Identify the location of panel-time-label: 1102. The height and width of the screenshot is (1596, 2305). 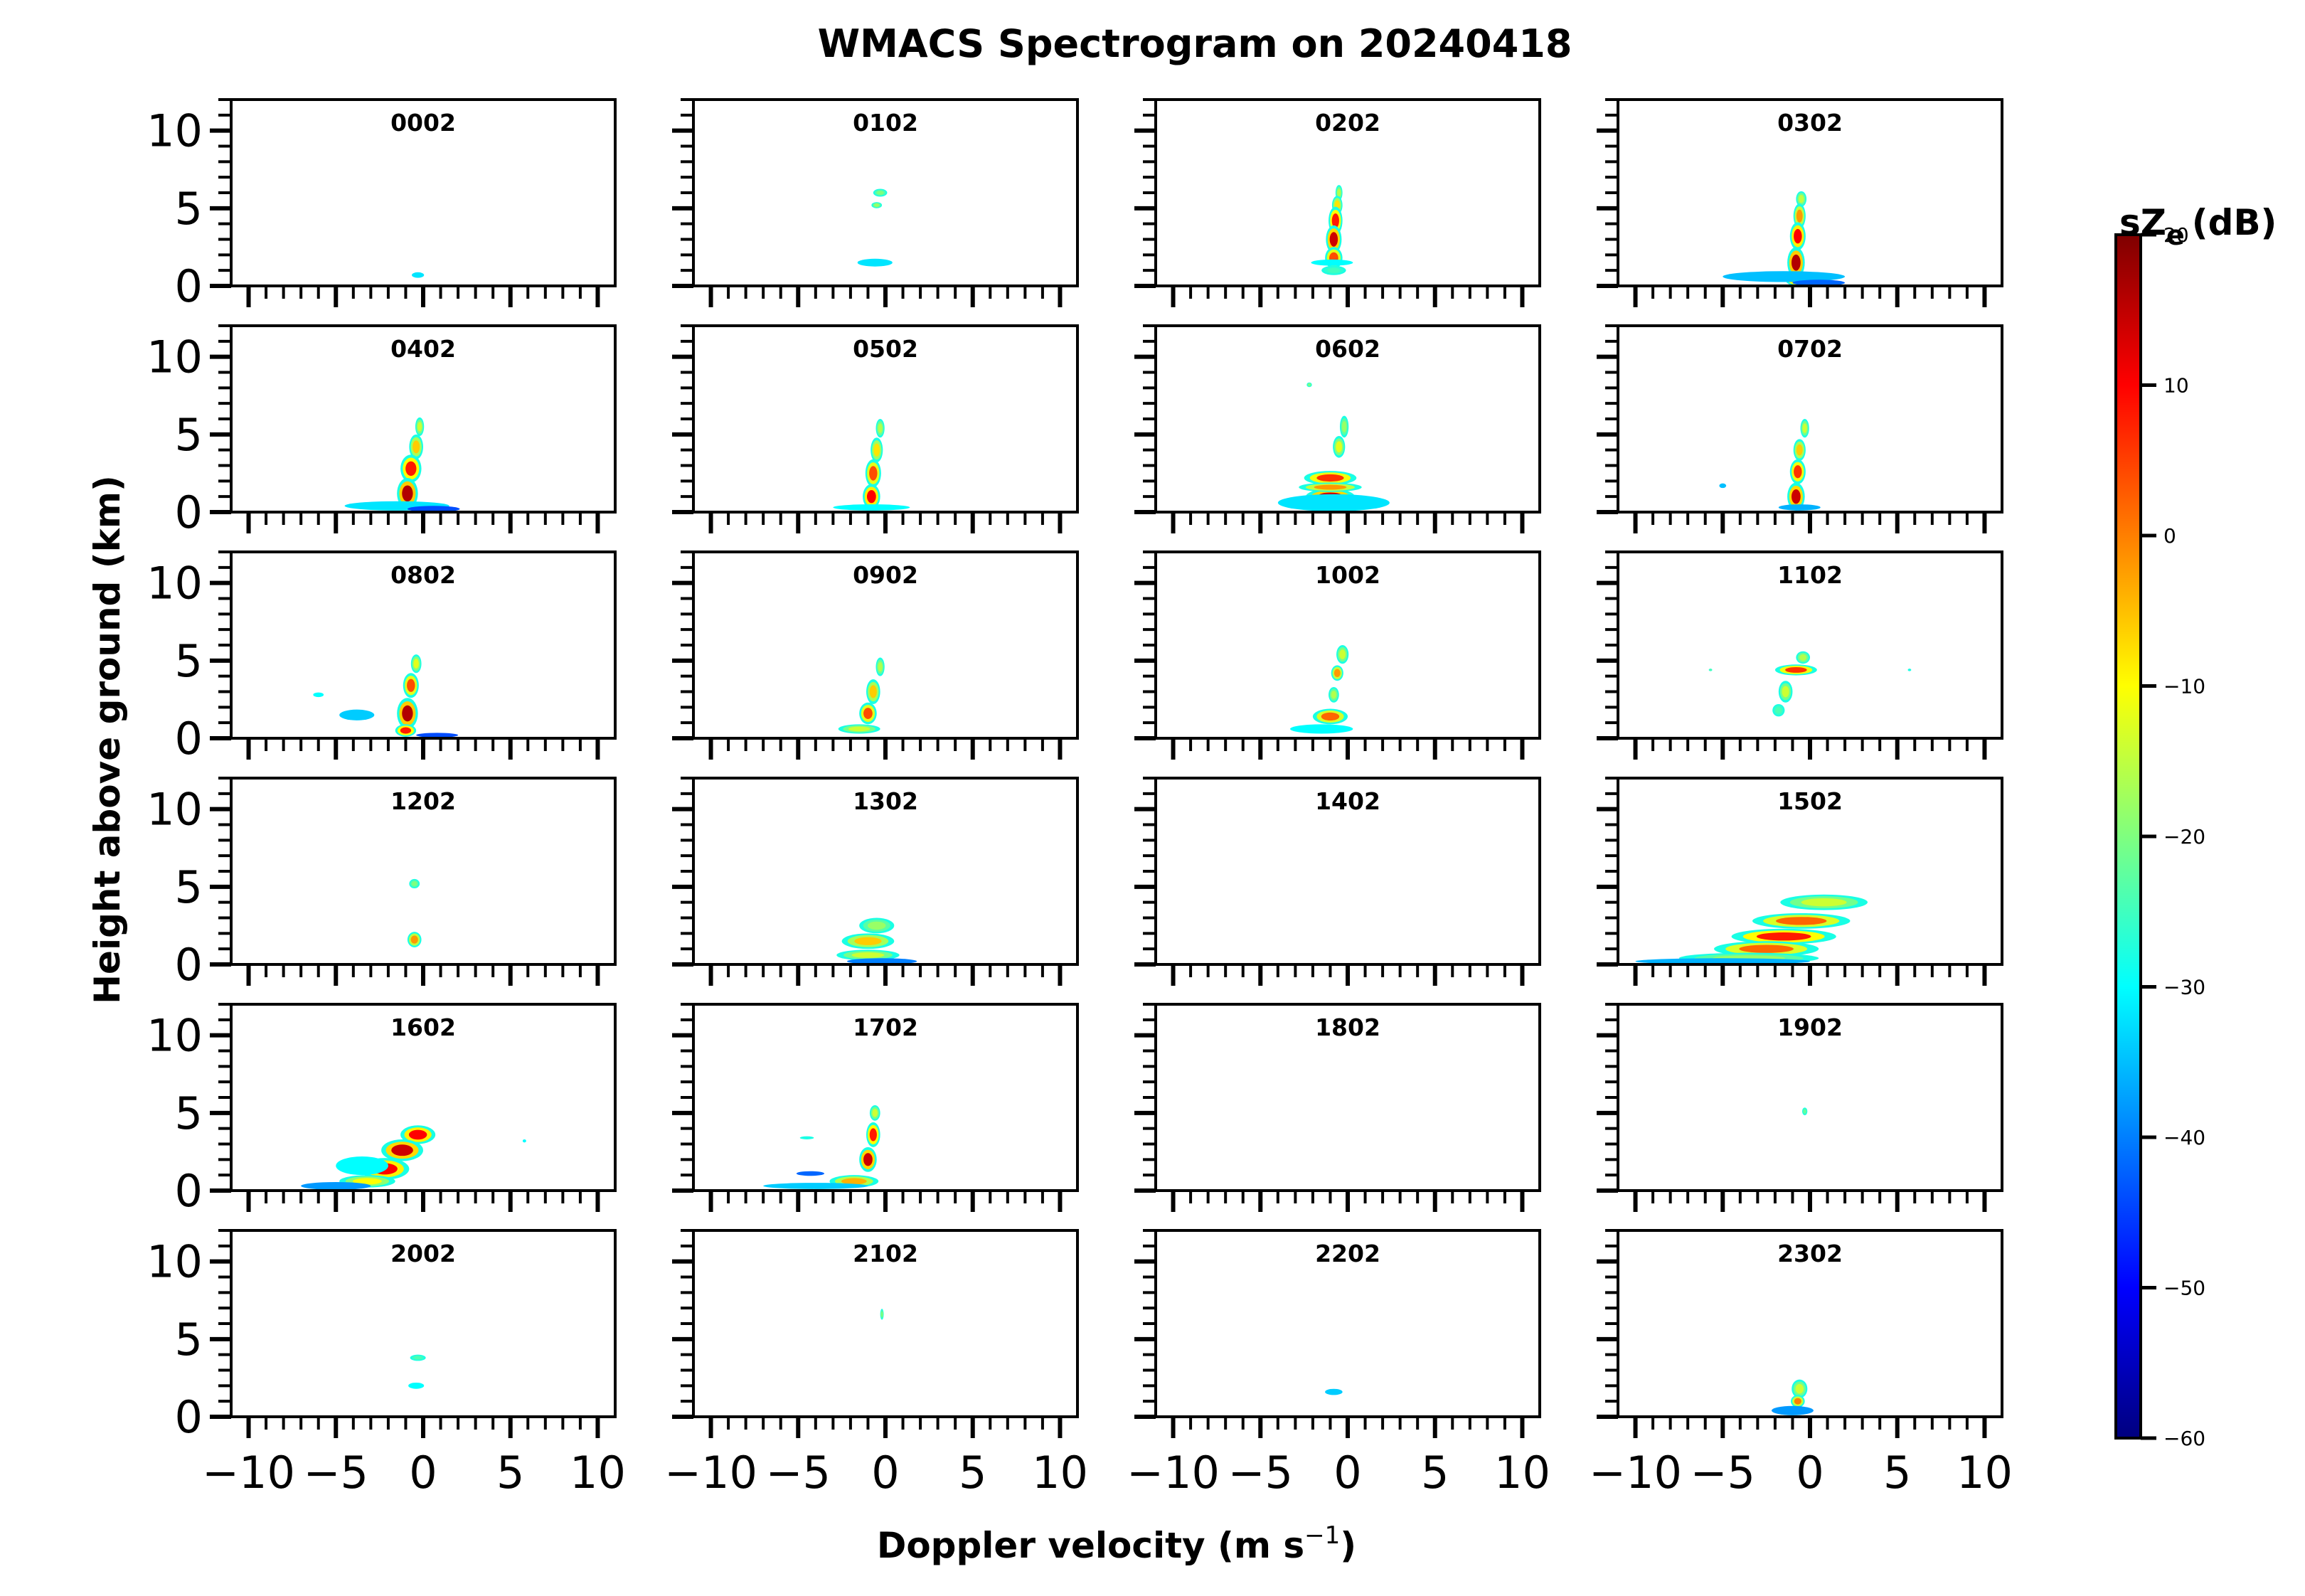
(1810, 575).